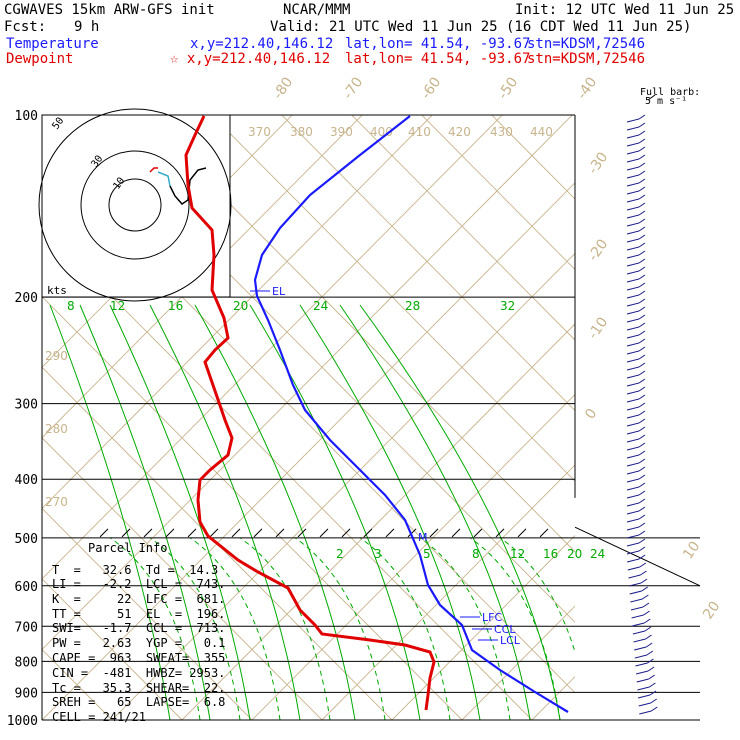 The width and height of the screenshot is (740, 740). Describe the element at coordinates (56, 356) in the screenshot. I see `theta-label: 290` at that location.